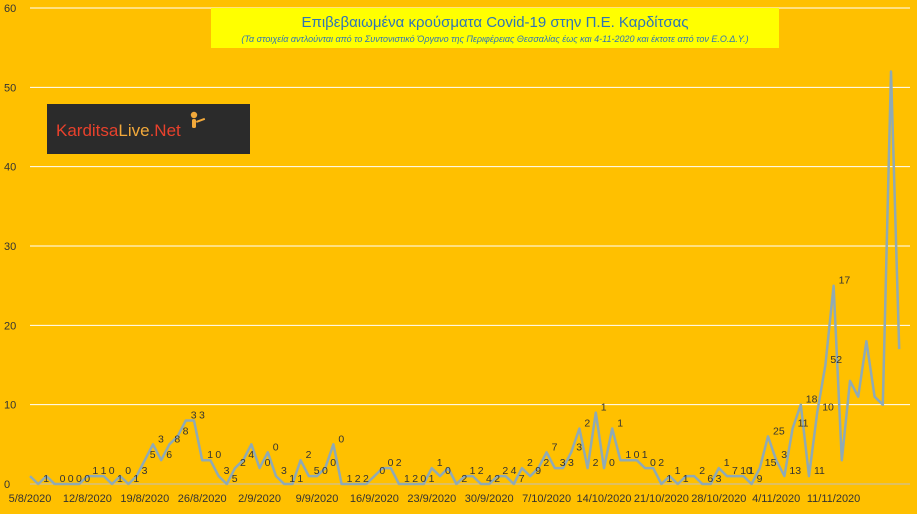 The height and width of the screenshot is (514, 917). What do you see at coordinates (10, 168) in the screenshot?
I see `y-tick-label: 40` at bounding box center [10, 168].